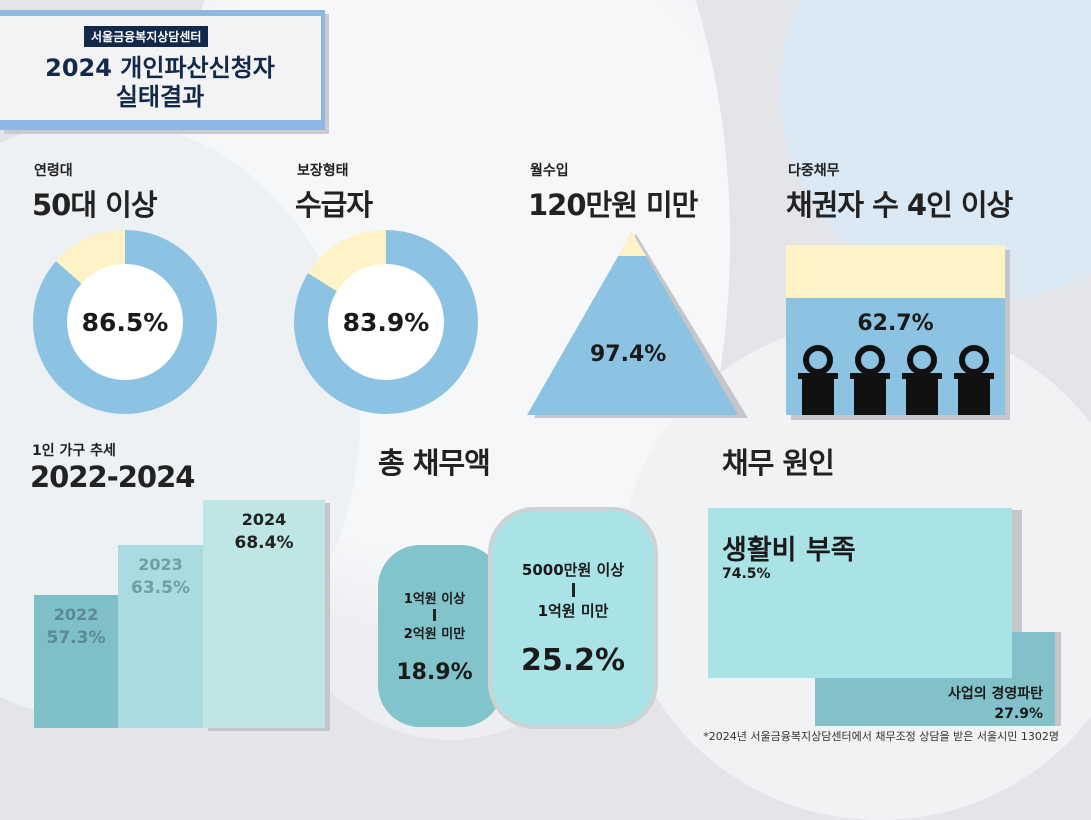 The width and height of the screenshot is (1091, 820). I want to click on security-donut: 83.9%, so click(386, 322).